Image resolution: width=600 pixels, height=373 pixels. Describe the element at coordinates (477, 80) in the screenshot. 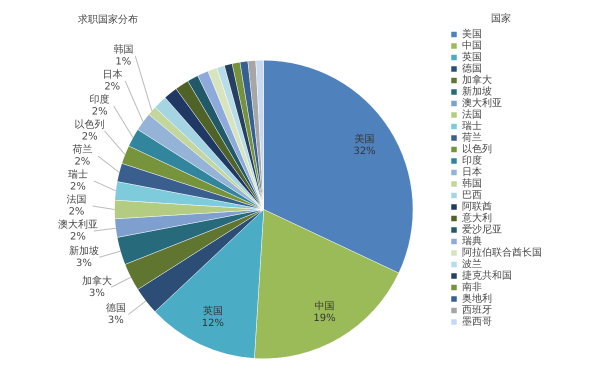

I see `legend-label: 加拿大` at that location.